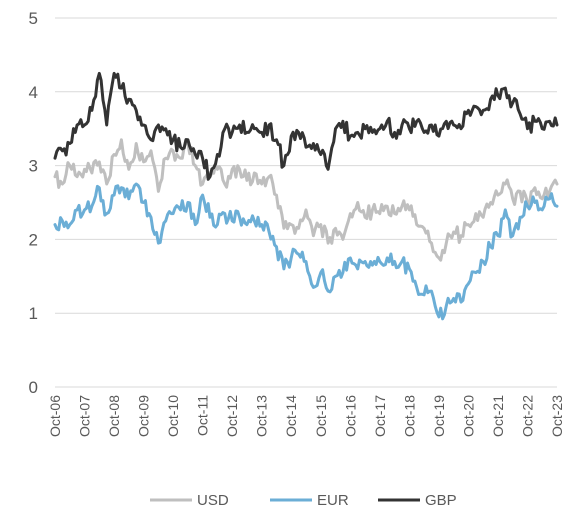 This screenshot has height=518, width=576. I want to click on x-tick-label: Oct-14, so click(291, 416).